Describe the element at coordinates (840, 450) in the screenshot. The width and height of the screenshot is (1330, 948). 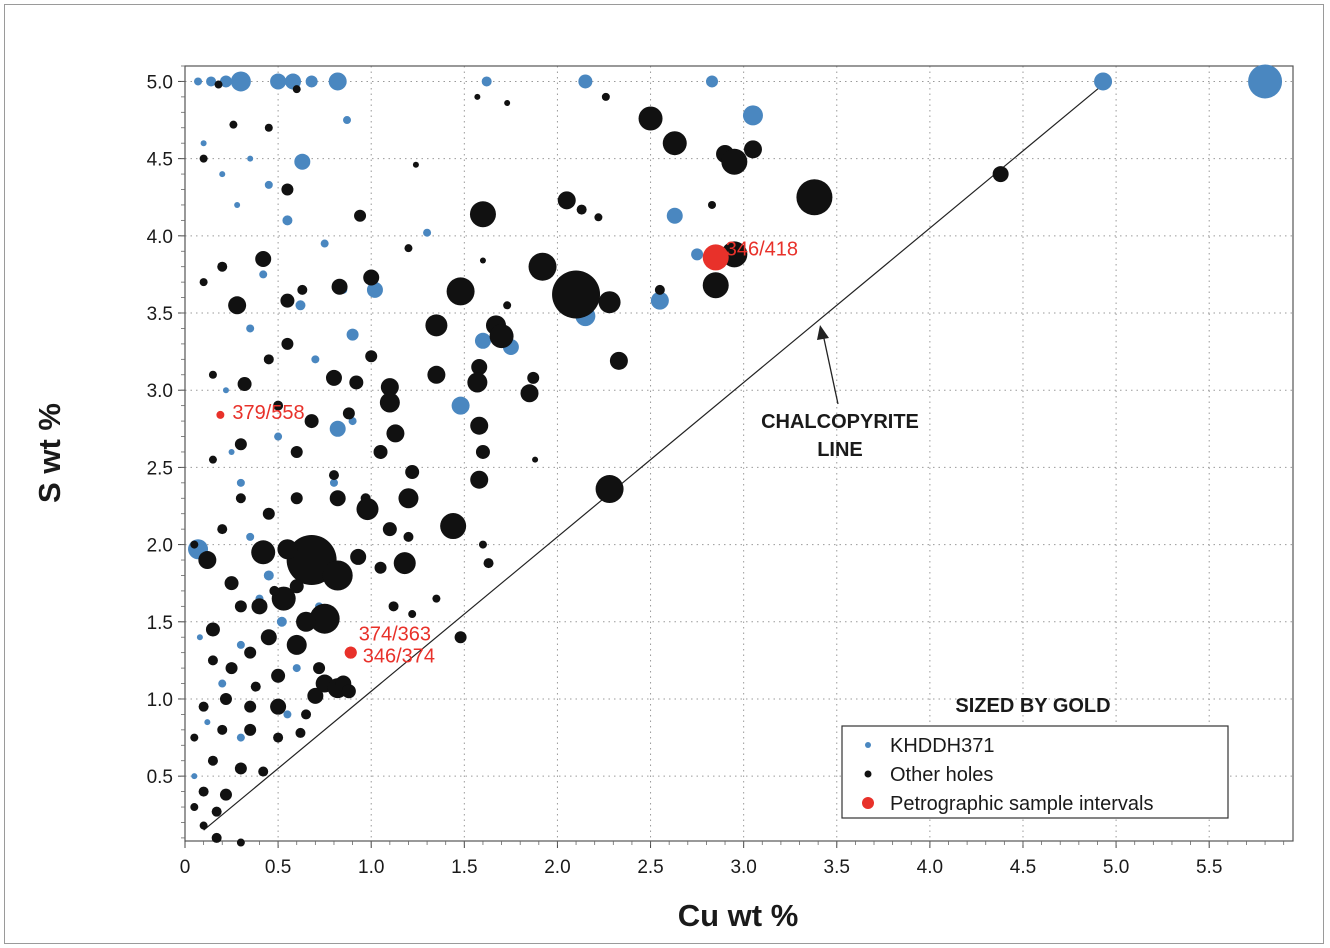
I see `chalcopyrite-label-line2: LINE` at that location.